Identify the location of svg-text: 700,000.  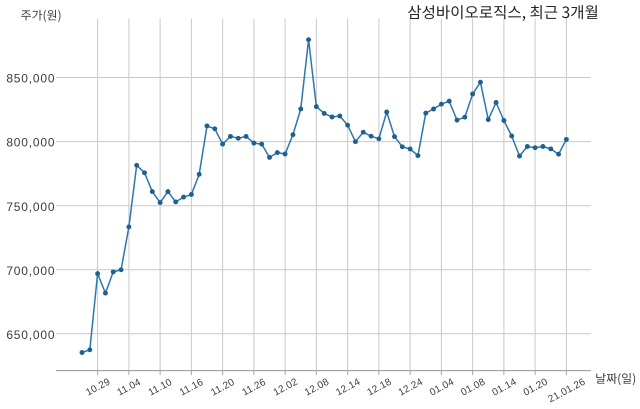
(30, 271).